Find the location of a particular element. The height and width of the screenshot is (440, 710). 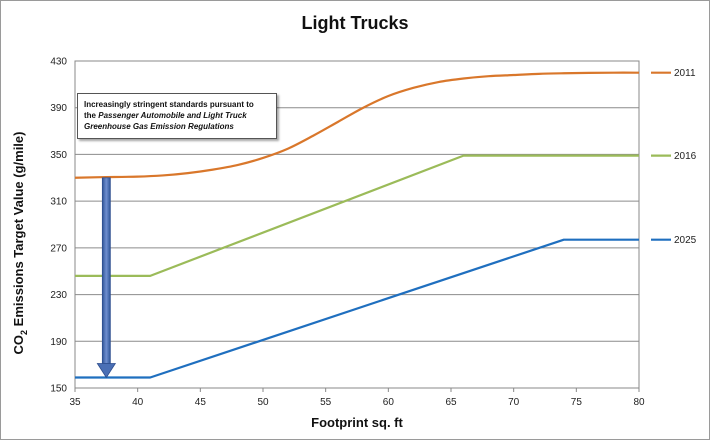

x-tick-label: 55 is located at coordinates (326, 402).